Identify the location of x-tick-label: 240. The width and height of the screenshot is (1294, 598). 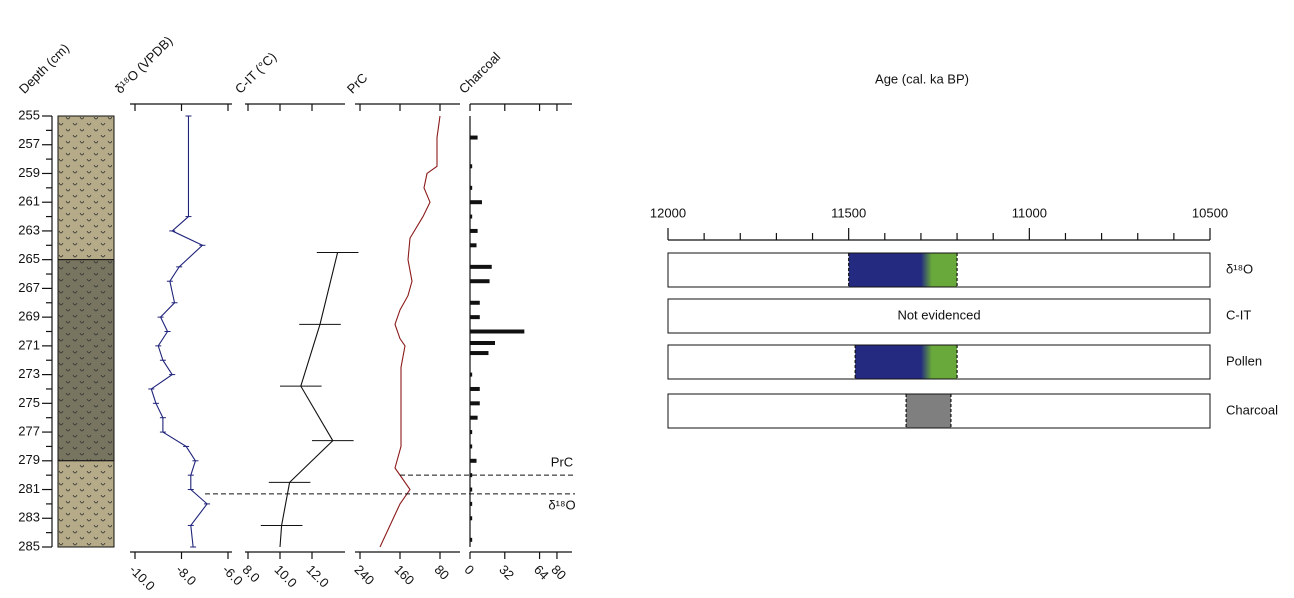
(364, 575).